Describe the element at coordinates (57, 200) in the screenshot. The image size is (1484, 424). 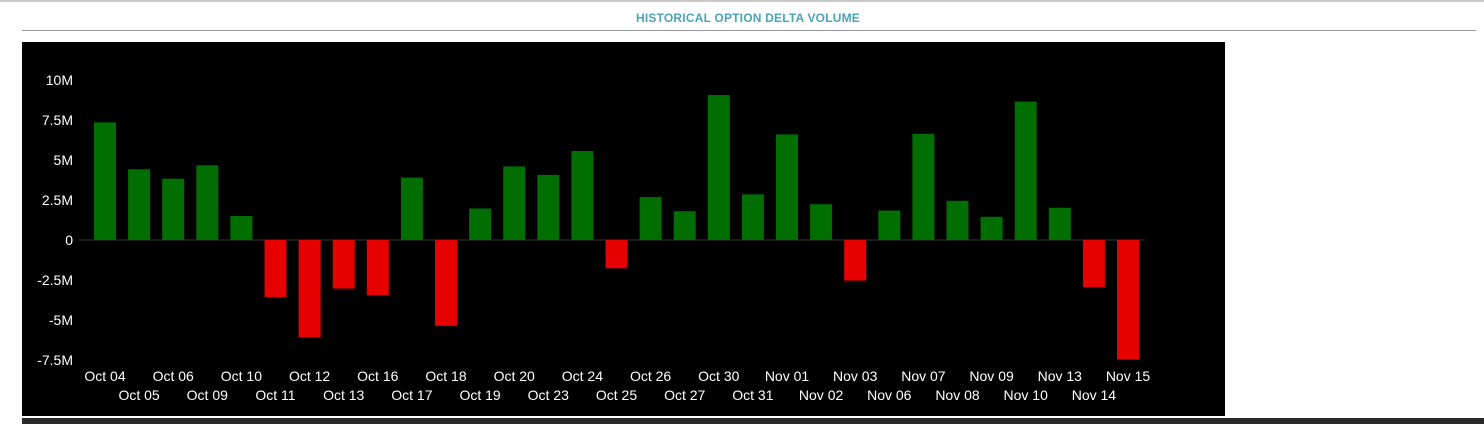
I see `y-tick-label: 2.5M` at that location.